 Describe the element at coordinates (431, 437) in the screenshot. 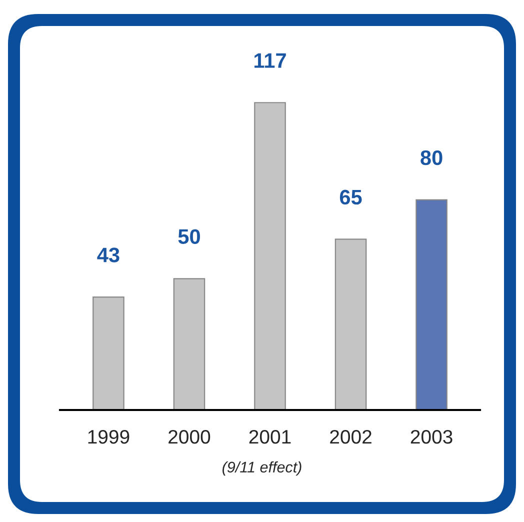

I see `x-tick-label: 2003` at that location.